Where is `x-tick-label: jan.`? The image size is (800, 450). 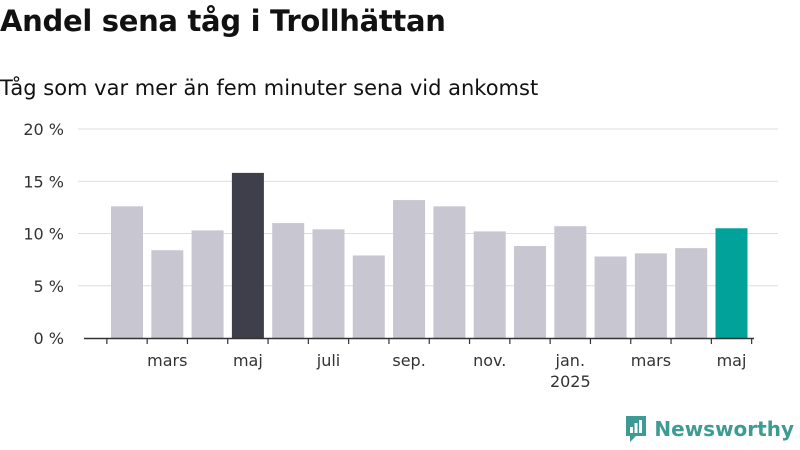 x-tick-label: jan. is located at coordinates (570, 360).